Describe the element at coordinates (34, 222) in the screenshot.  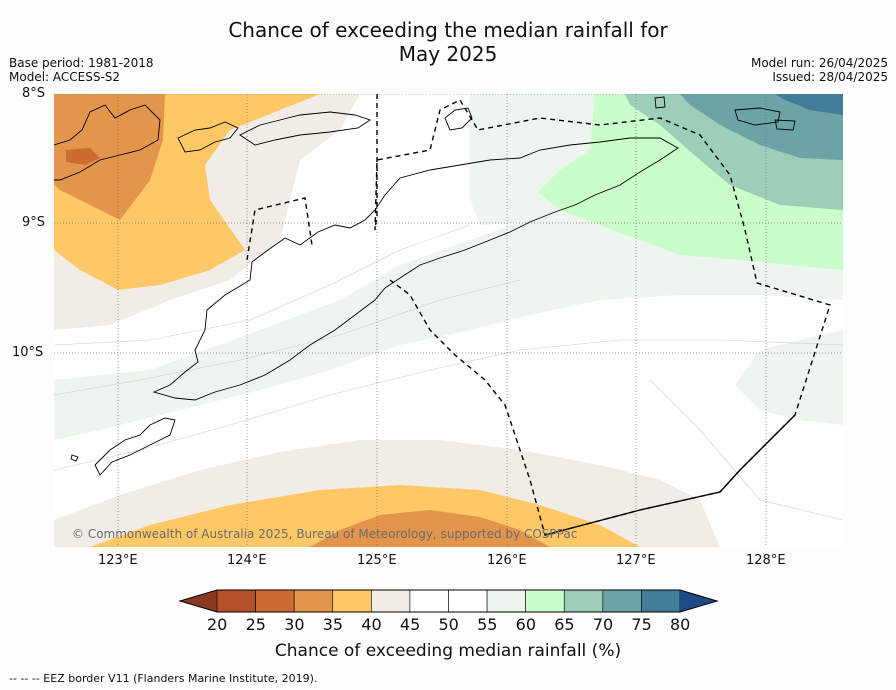
I see `lat-label-9s: 9°S` at that location.